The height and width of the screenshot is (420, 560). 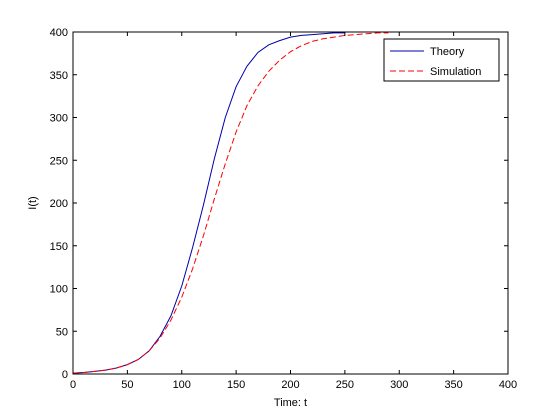 What do you see at coordinates (236, 385) in the screenshot?
I see `x-tick-label: 150` at bounding box center [236, 385].